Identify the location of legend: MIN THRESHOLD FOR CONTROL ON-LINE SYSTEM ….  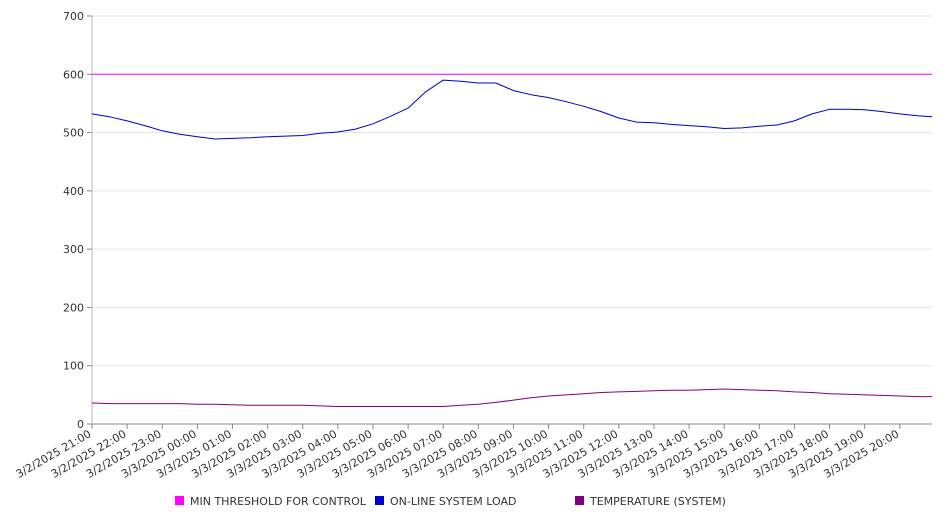
(450, 501).